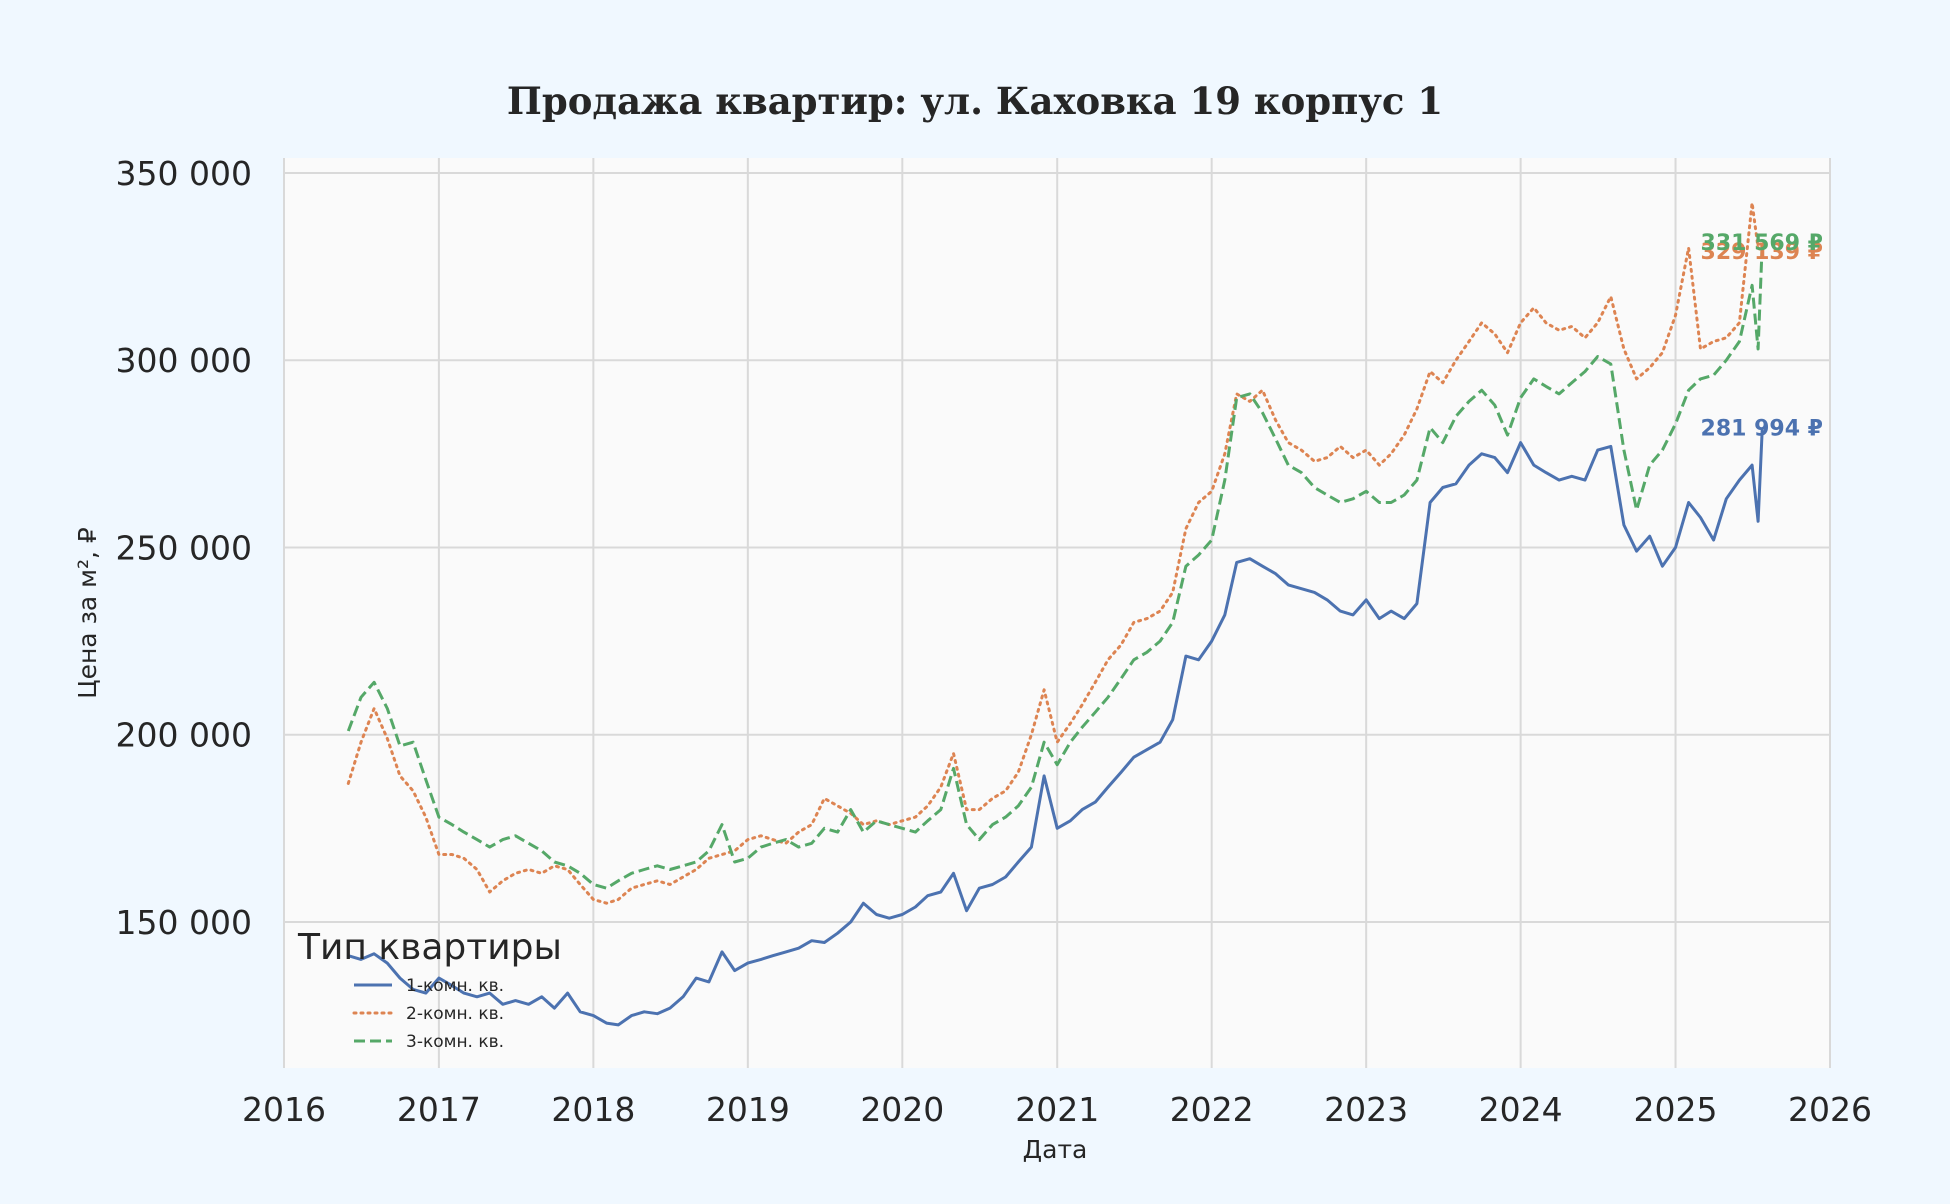  Describe the element at coordinates (748, 1109) in the screenshot. I see `x-tick-label: 2019` at that location.